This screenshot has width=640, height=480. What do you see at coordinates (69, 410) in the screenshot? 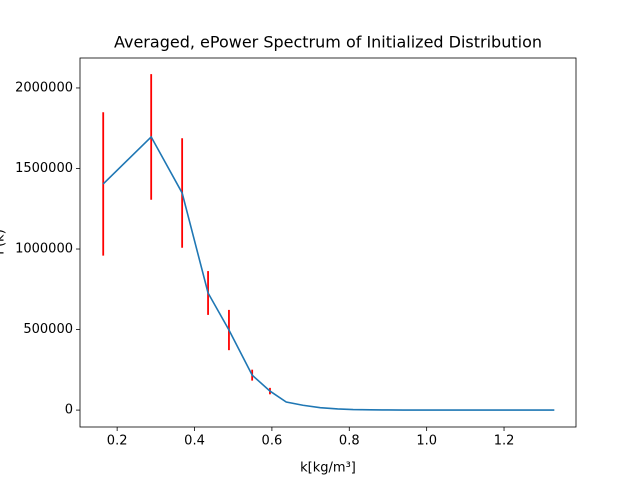
I see `y-tick-label: 0` at bounding box center [69, 410].